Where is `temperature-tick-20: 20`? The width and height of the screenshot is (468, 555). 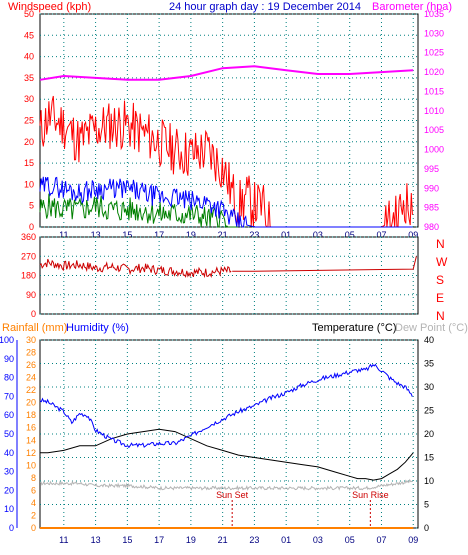 temperature-tick-20: 20 is located at coordinates (429, 434).